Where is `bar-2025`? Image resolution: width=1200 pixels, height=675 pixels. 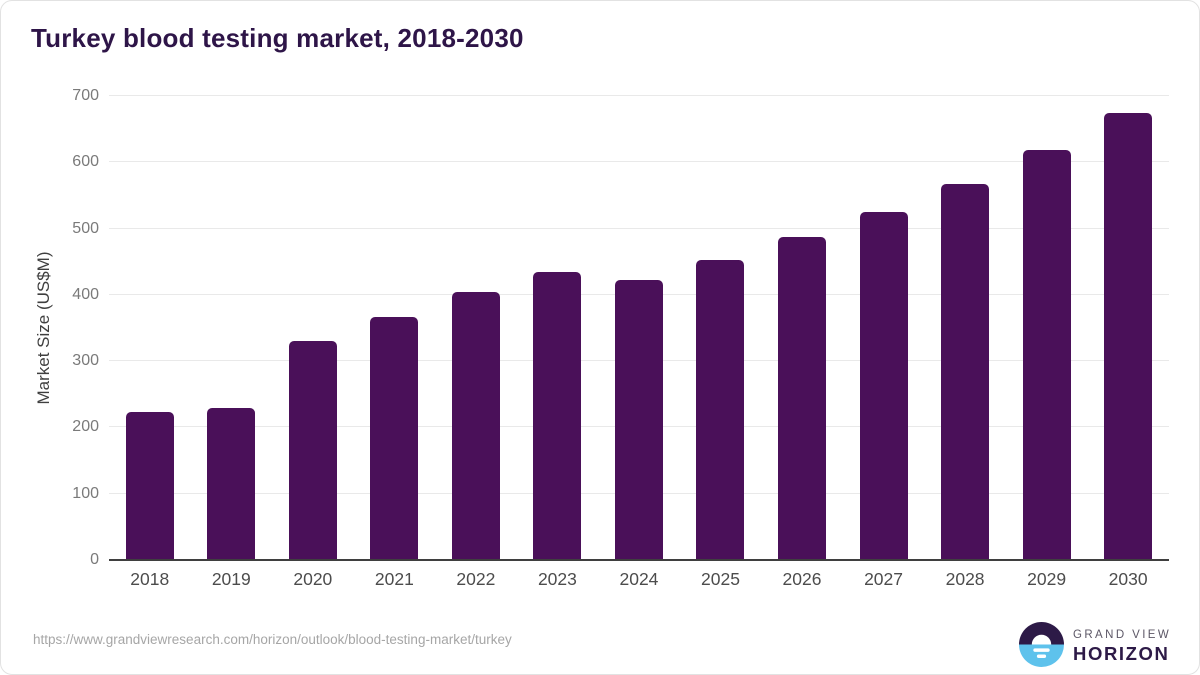
bar-2025 is located at coordinates (720, 409).